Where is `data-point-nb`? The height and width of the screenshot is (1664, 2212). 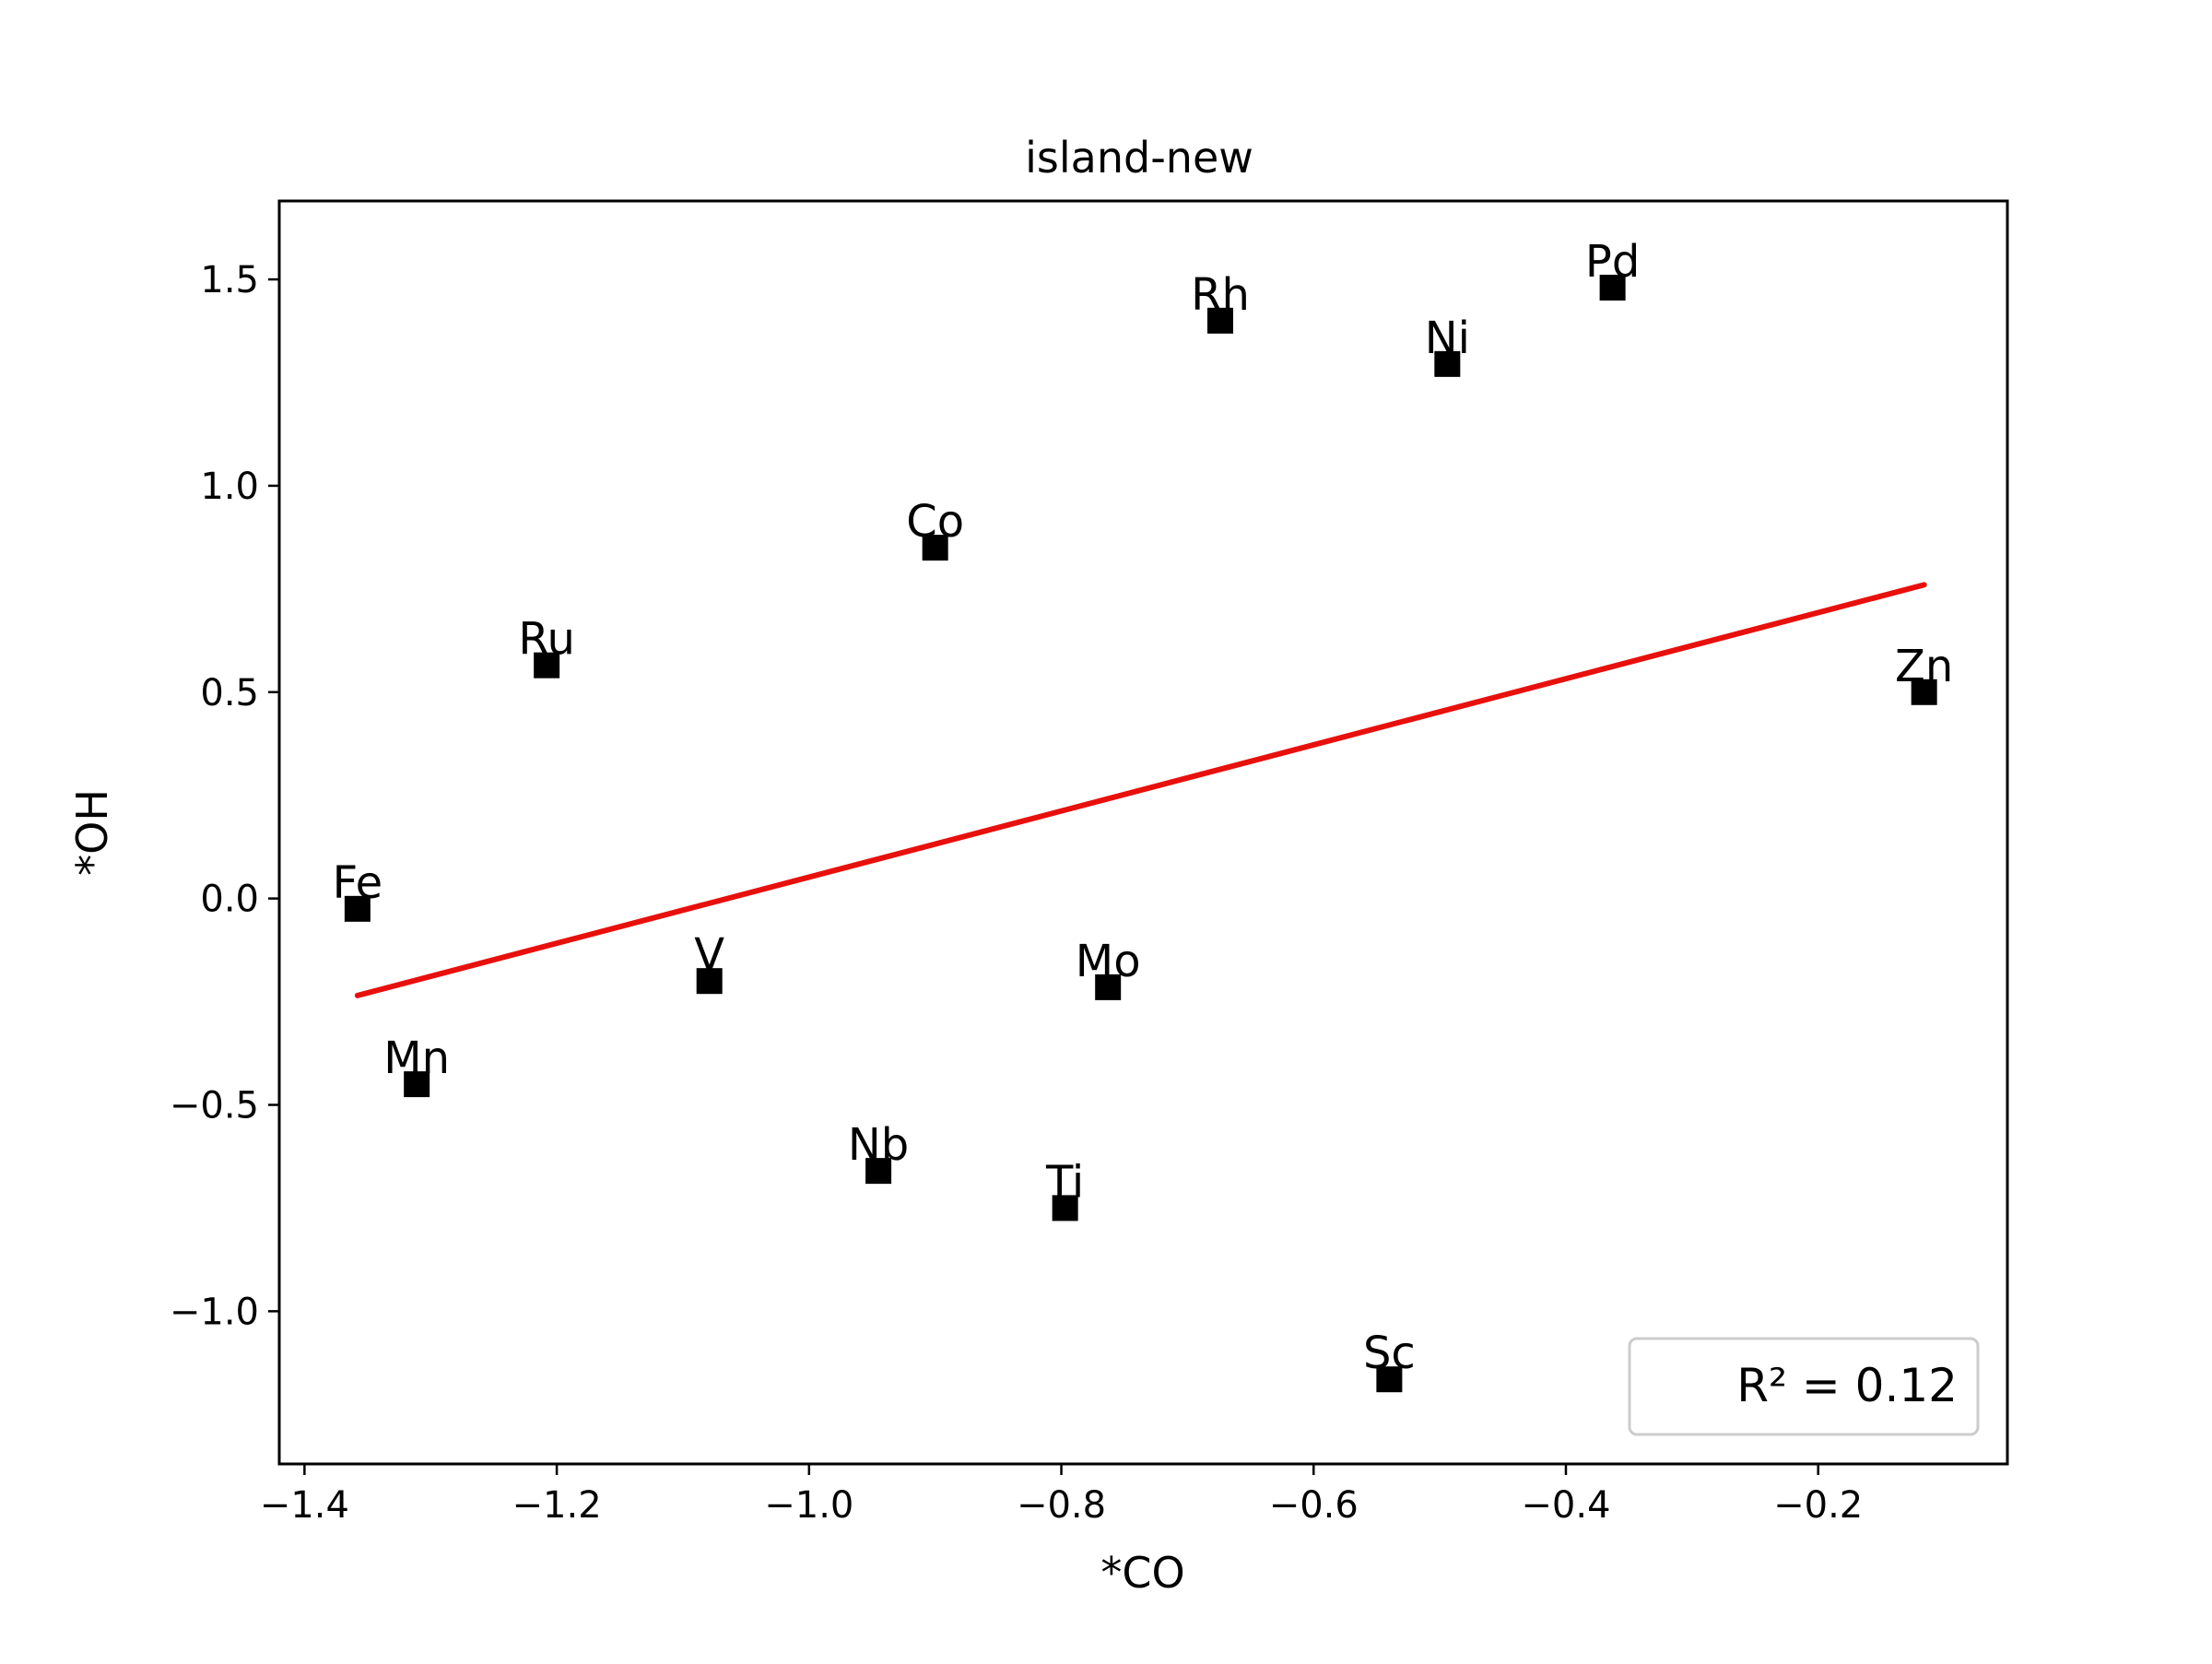 data-point-nb is located at coordinates (878, 1171).